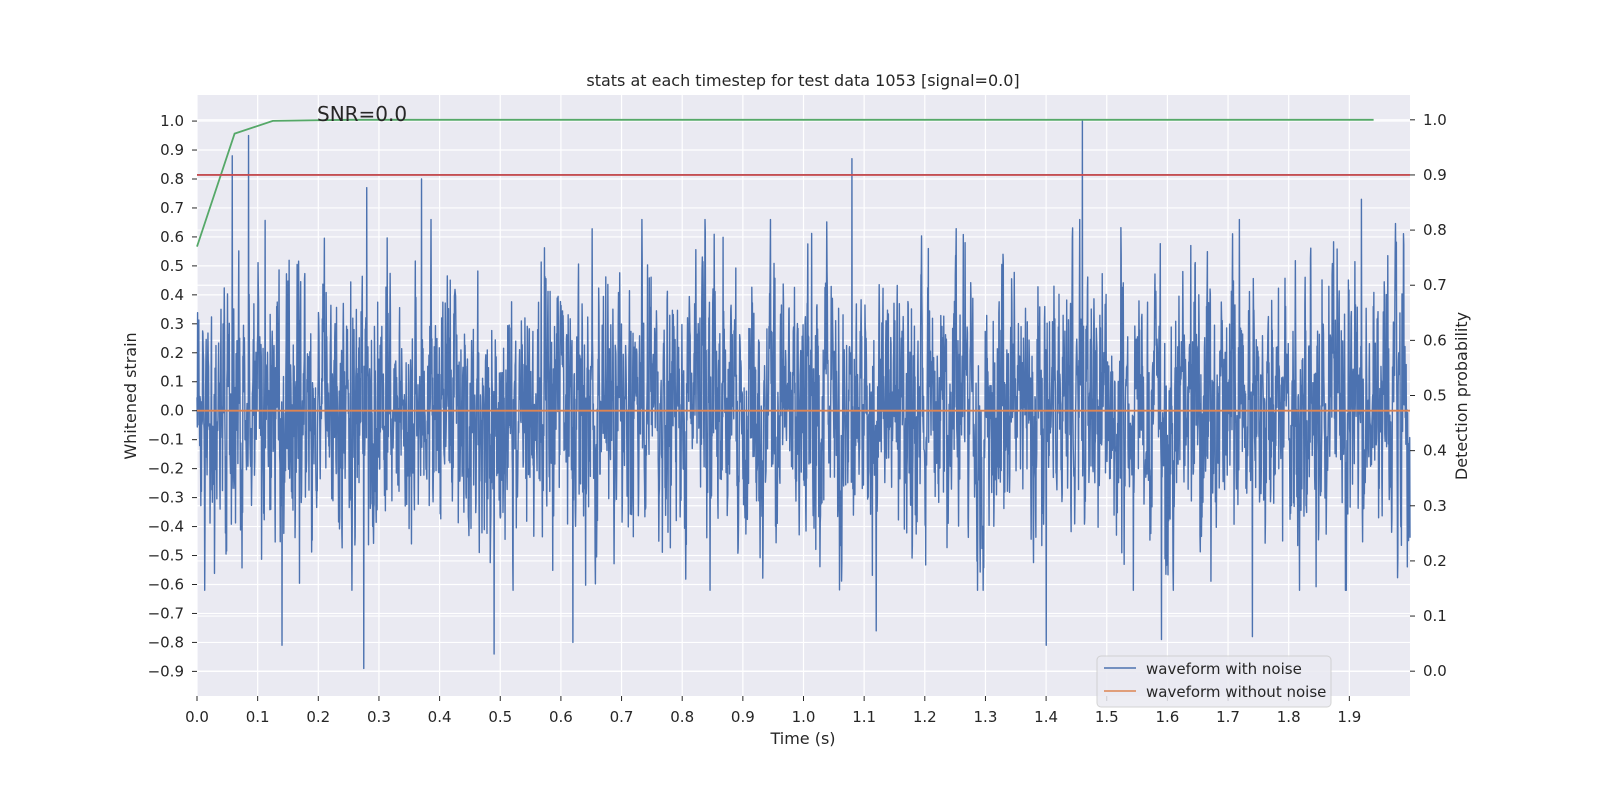 Image resolution: width=1600 pixels, height=800 pixels. I want to click on y-tick-label-left: −0.9, so click(166, 671).